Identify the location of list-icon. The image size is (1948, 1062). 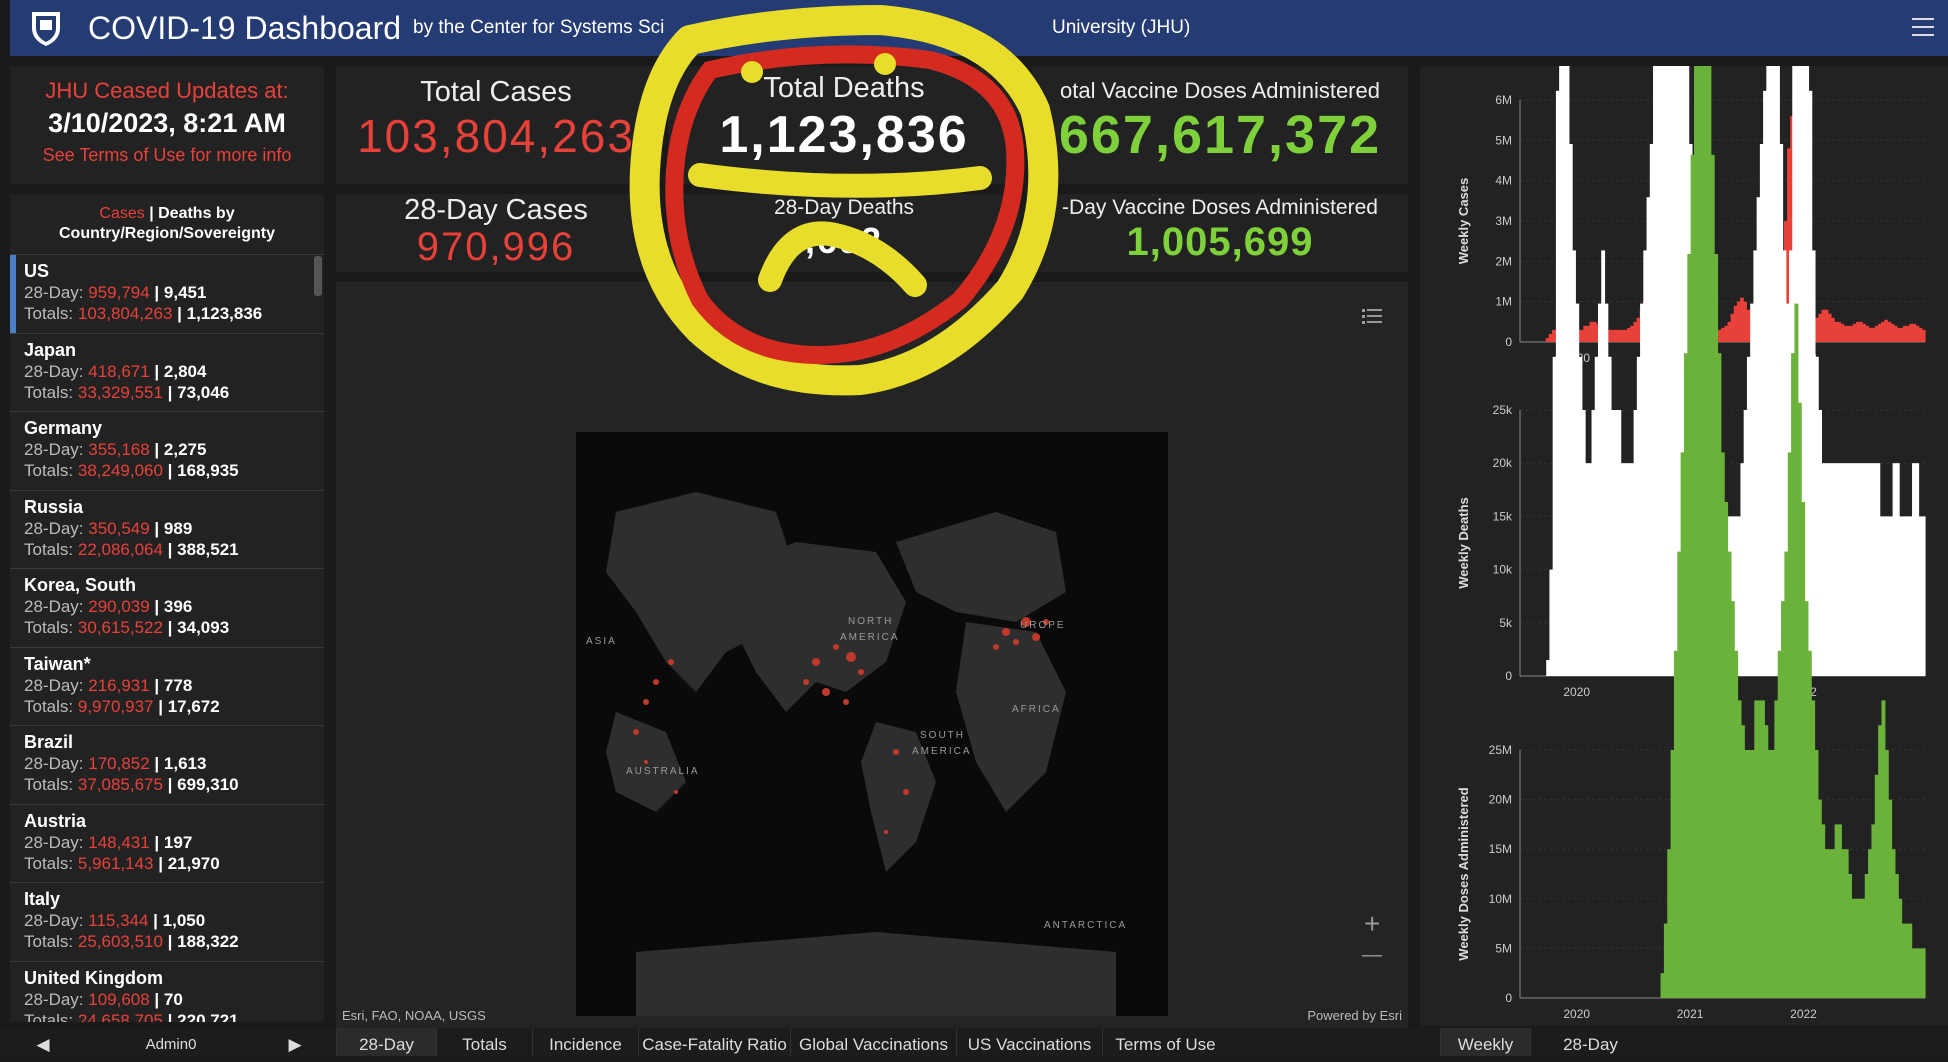
(1372, 317).